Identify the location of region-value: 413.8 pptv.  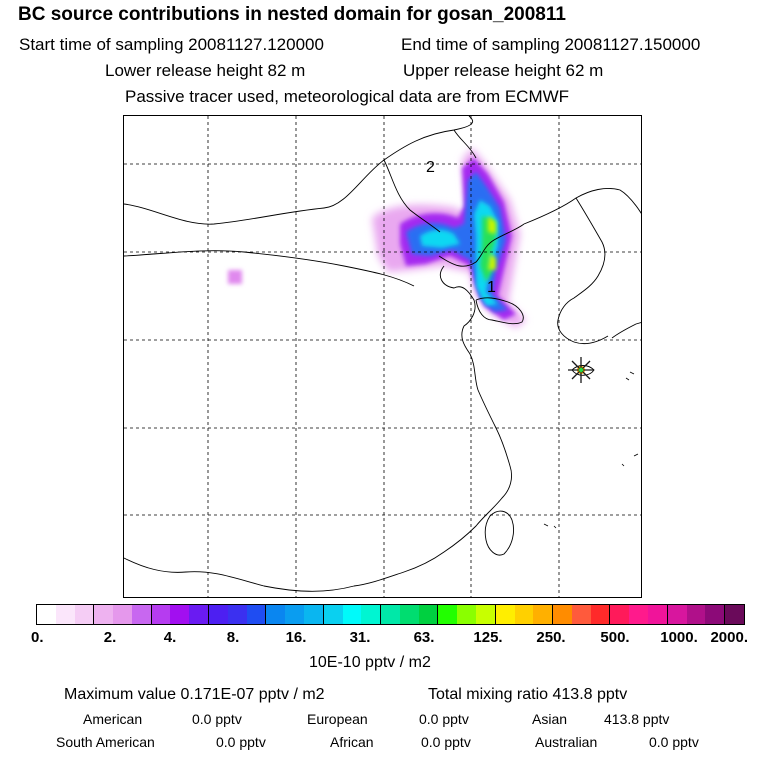
(637, 719).